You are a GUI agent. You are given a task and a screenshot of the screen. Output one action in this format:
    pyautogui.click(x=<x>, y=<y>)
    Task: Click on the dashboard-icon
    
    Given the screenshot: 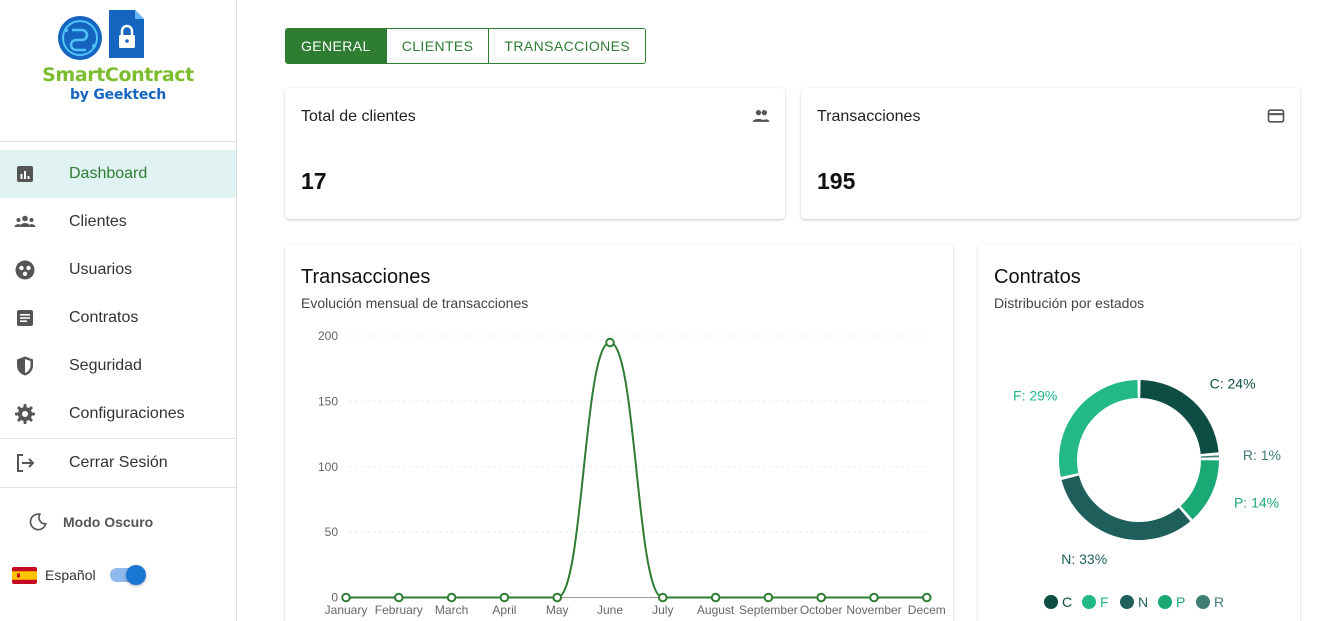 What is the action you would take?
    pyautogui.click(x=25, y=174)
    